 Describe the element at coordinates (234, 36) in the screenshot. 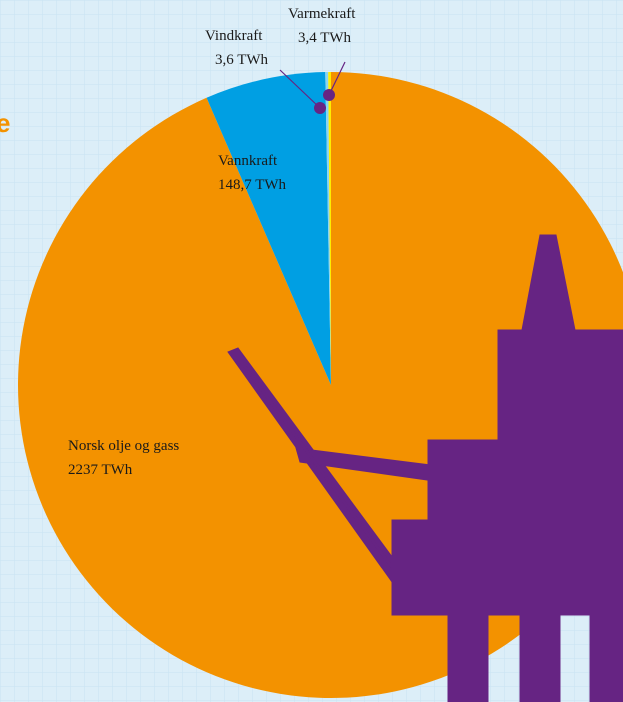

I see `category-label: Vindkraft` at that location.